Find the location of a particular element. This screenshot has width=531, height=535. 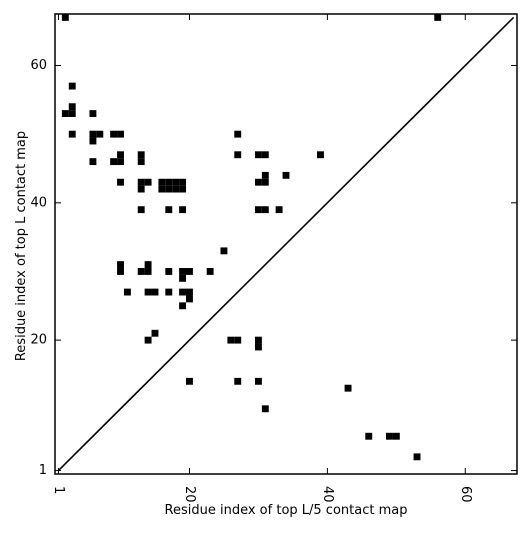

x-axis-label: Residue index of top L/5 contact map is located at coordinates (286, 510).